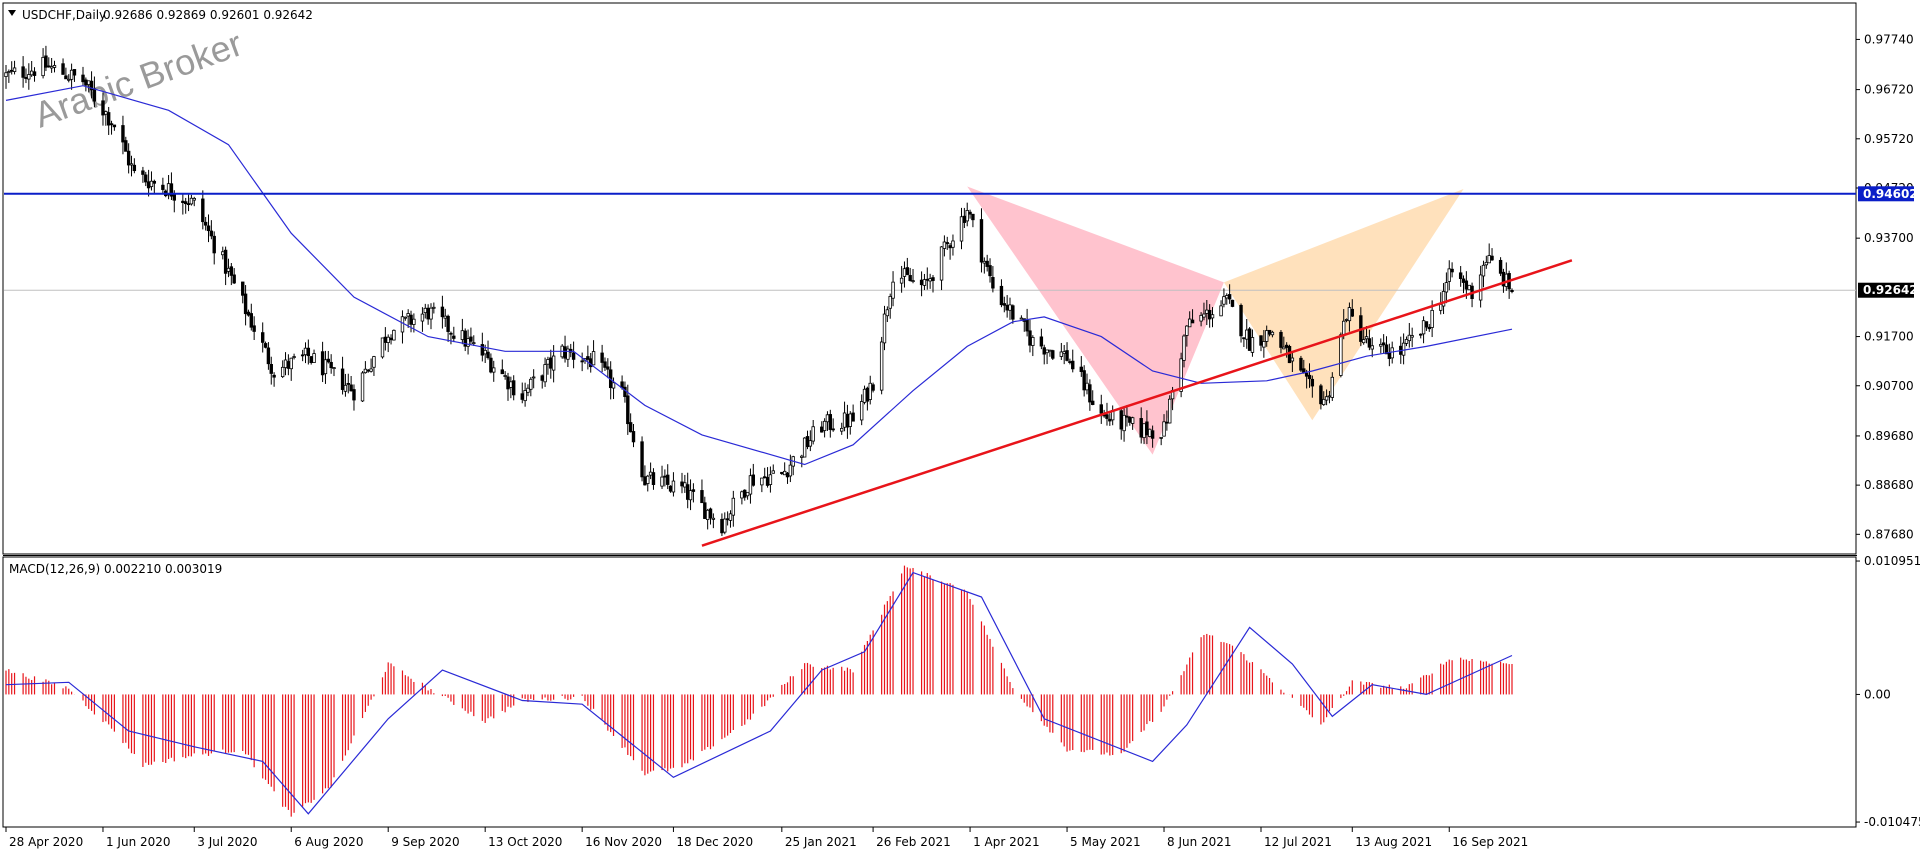 This screenshot has height=857, width=1920. I want to click on price-tick-label: 0.93700, so click(1889, 238).